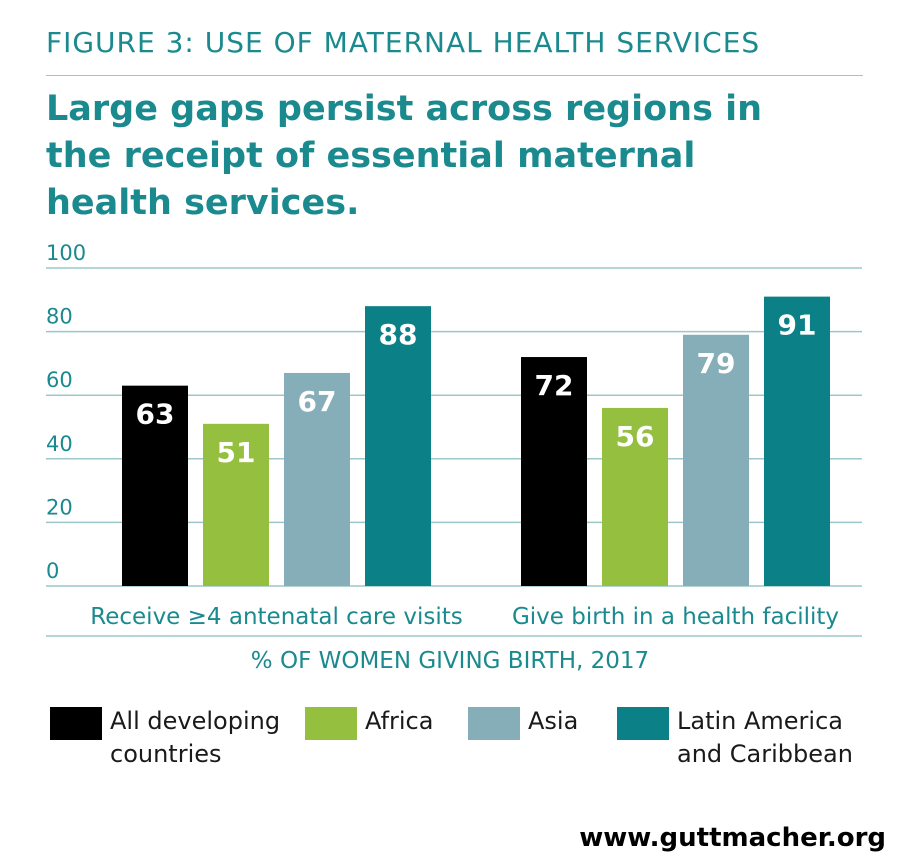  I want to click on legend-swatch-all-developing, so click(76, 723).